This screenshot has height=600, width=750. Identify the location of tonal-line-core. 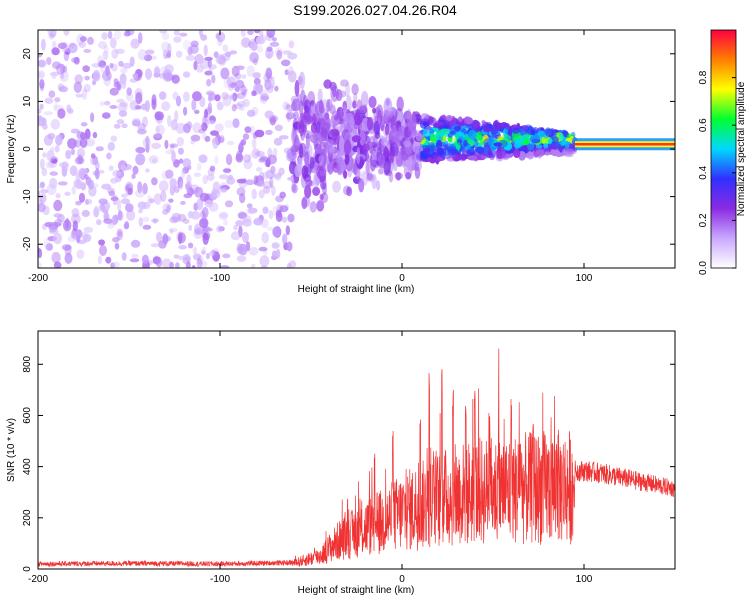
(624, 144).